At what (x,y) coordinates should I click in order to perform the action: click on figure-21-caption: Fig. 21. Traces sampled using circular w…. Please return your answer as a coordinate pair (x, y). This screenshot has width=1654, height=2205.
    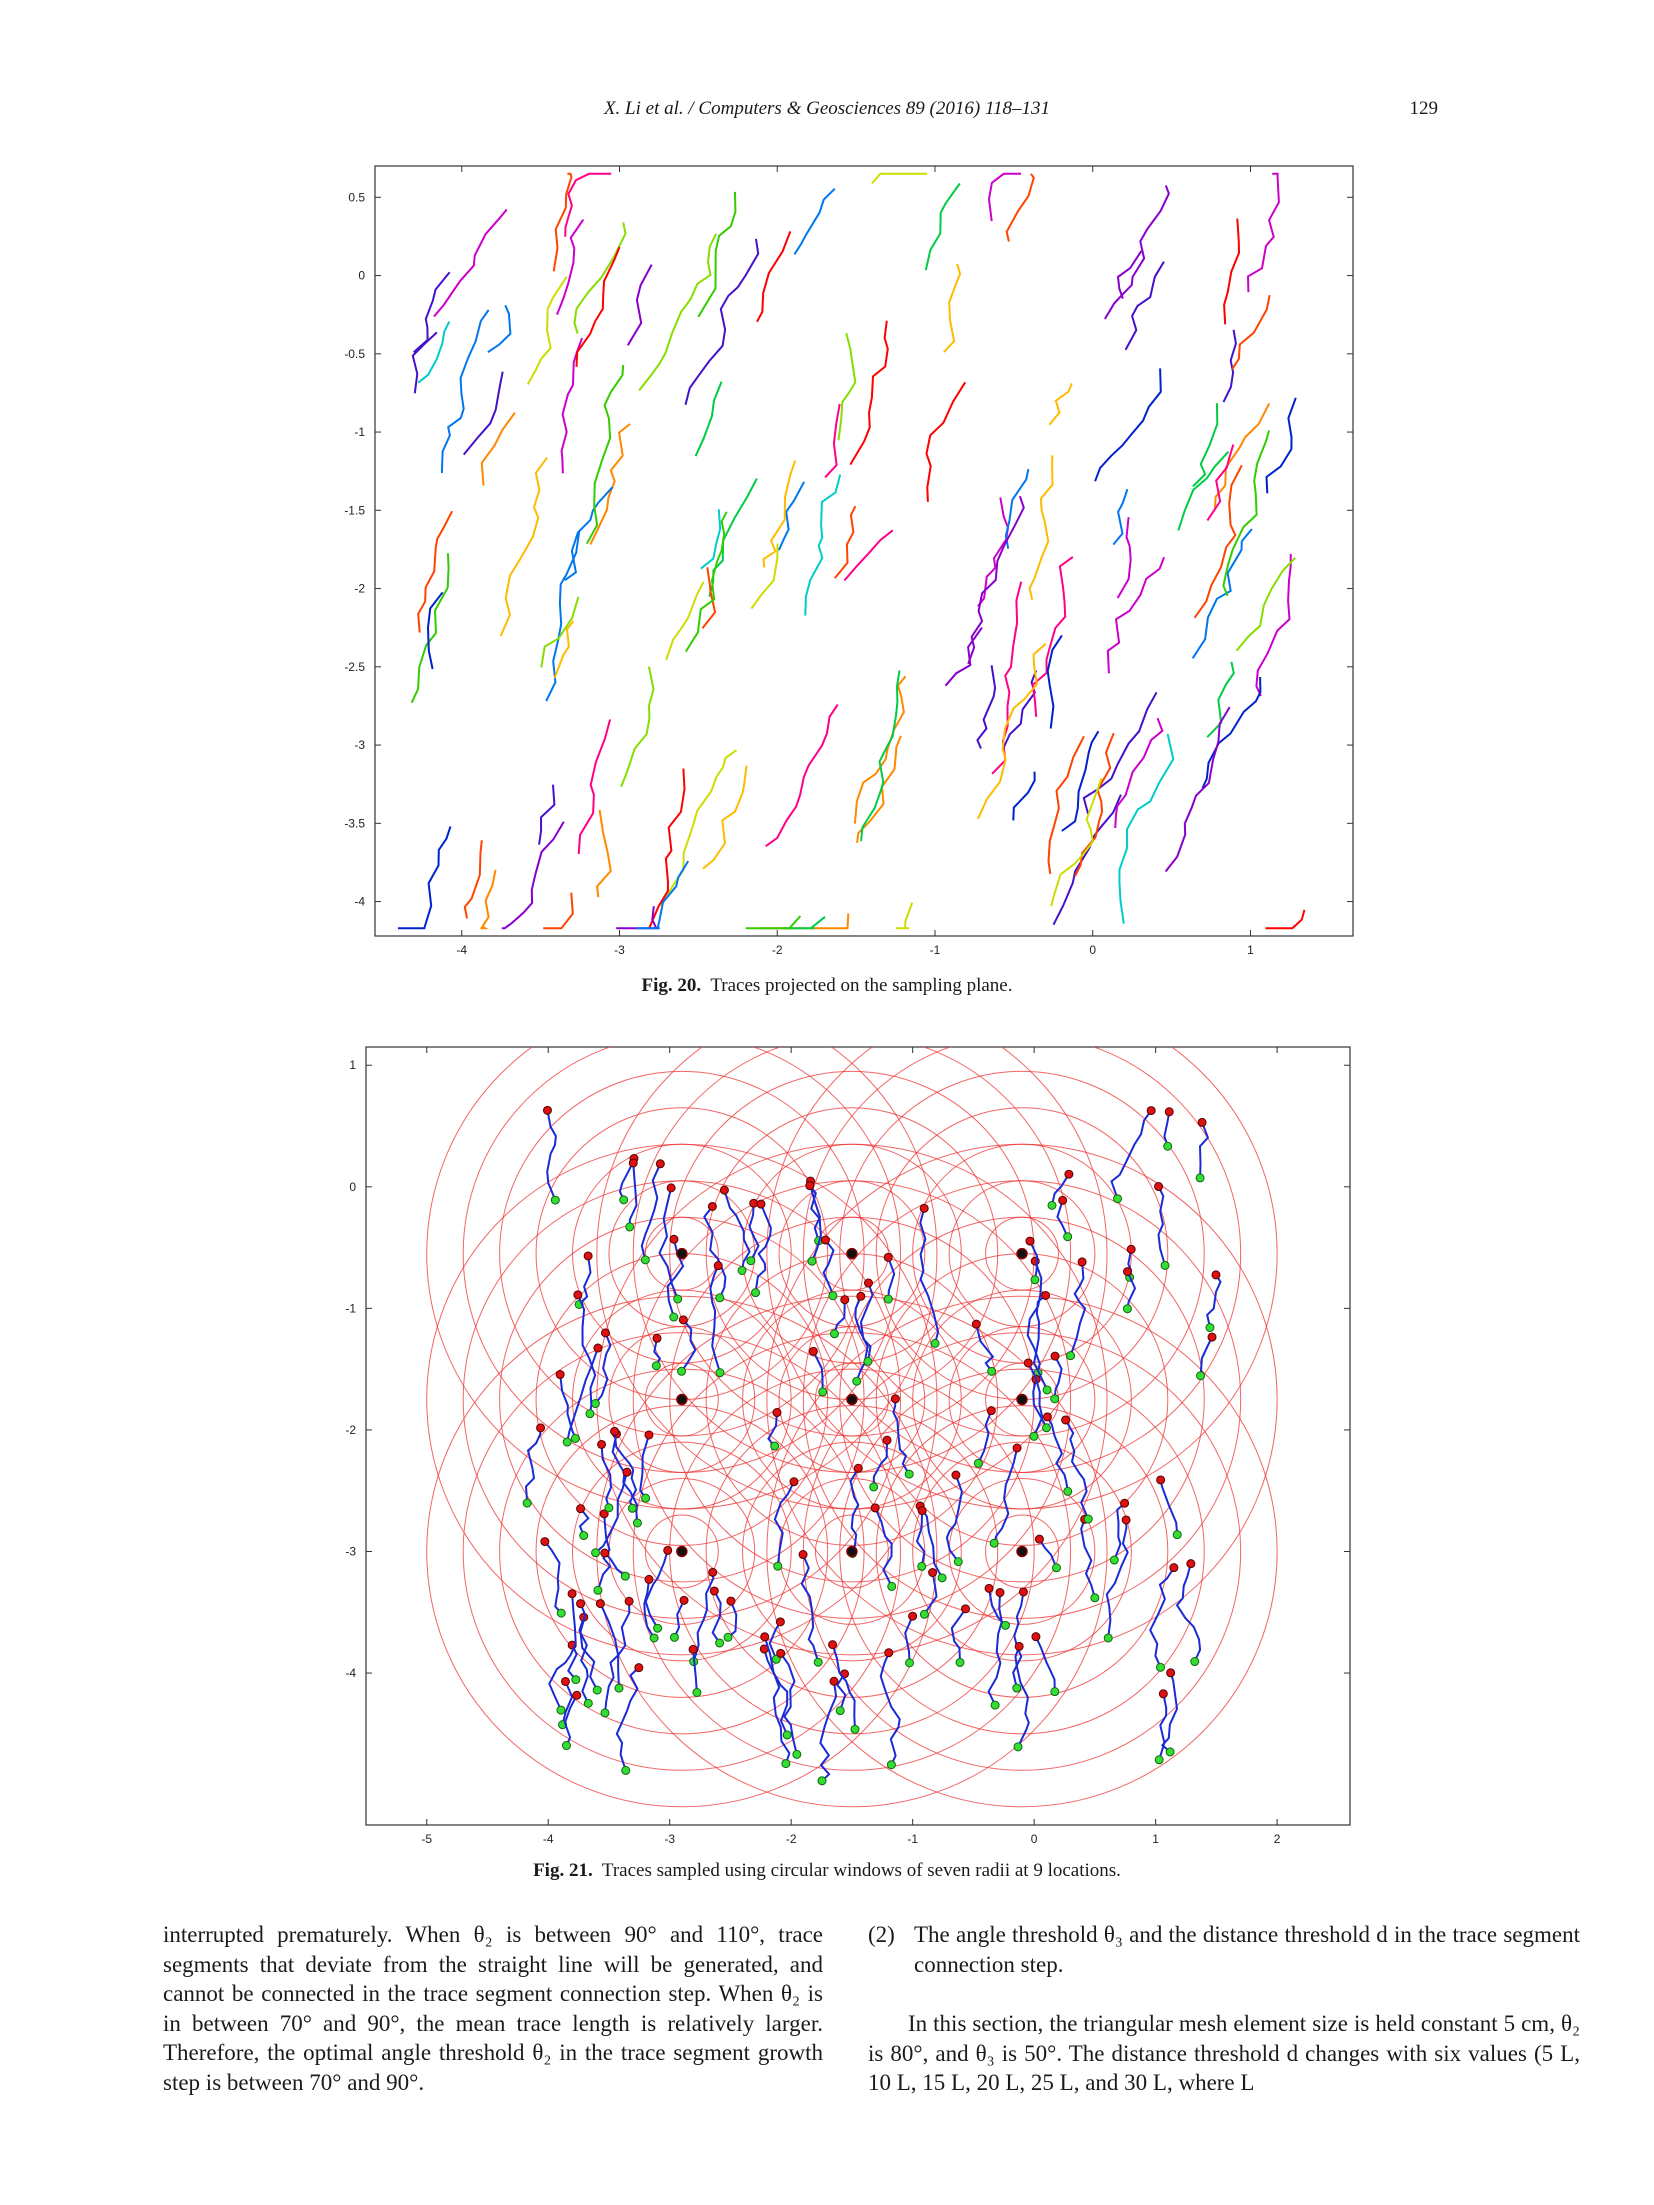
    Looking at the image, I should click on (827, 1871).